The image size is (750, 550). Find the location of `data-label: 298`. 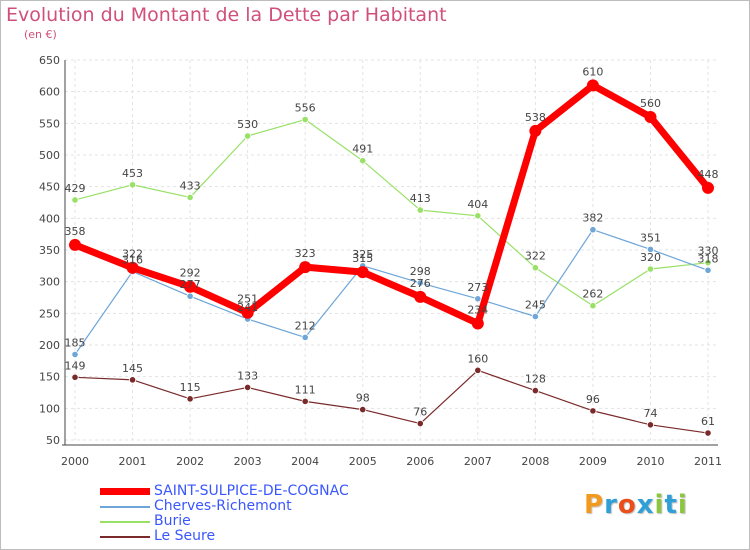

data-label: 298 is located at coordinates (420, 271).